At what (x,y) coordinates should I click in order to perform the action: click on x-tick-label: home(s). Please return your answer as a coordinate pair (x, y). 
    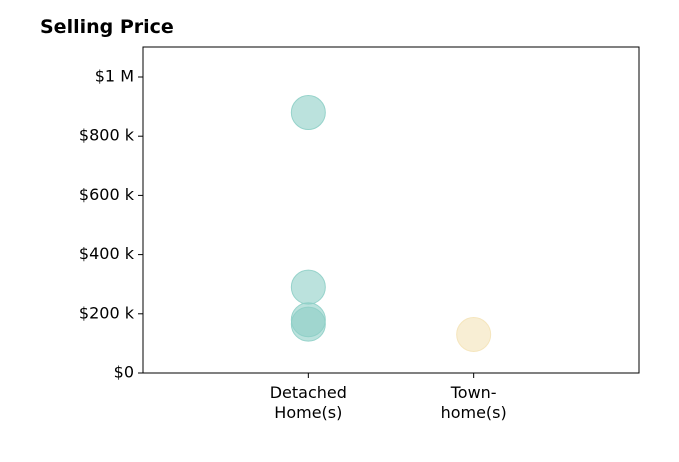
    Looking at the image, I should click on (474, 412).